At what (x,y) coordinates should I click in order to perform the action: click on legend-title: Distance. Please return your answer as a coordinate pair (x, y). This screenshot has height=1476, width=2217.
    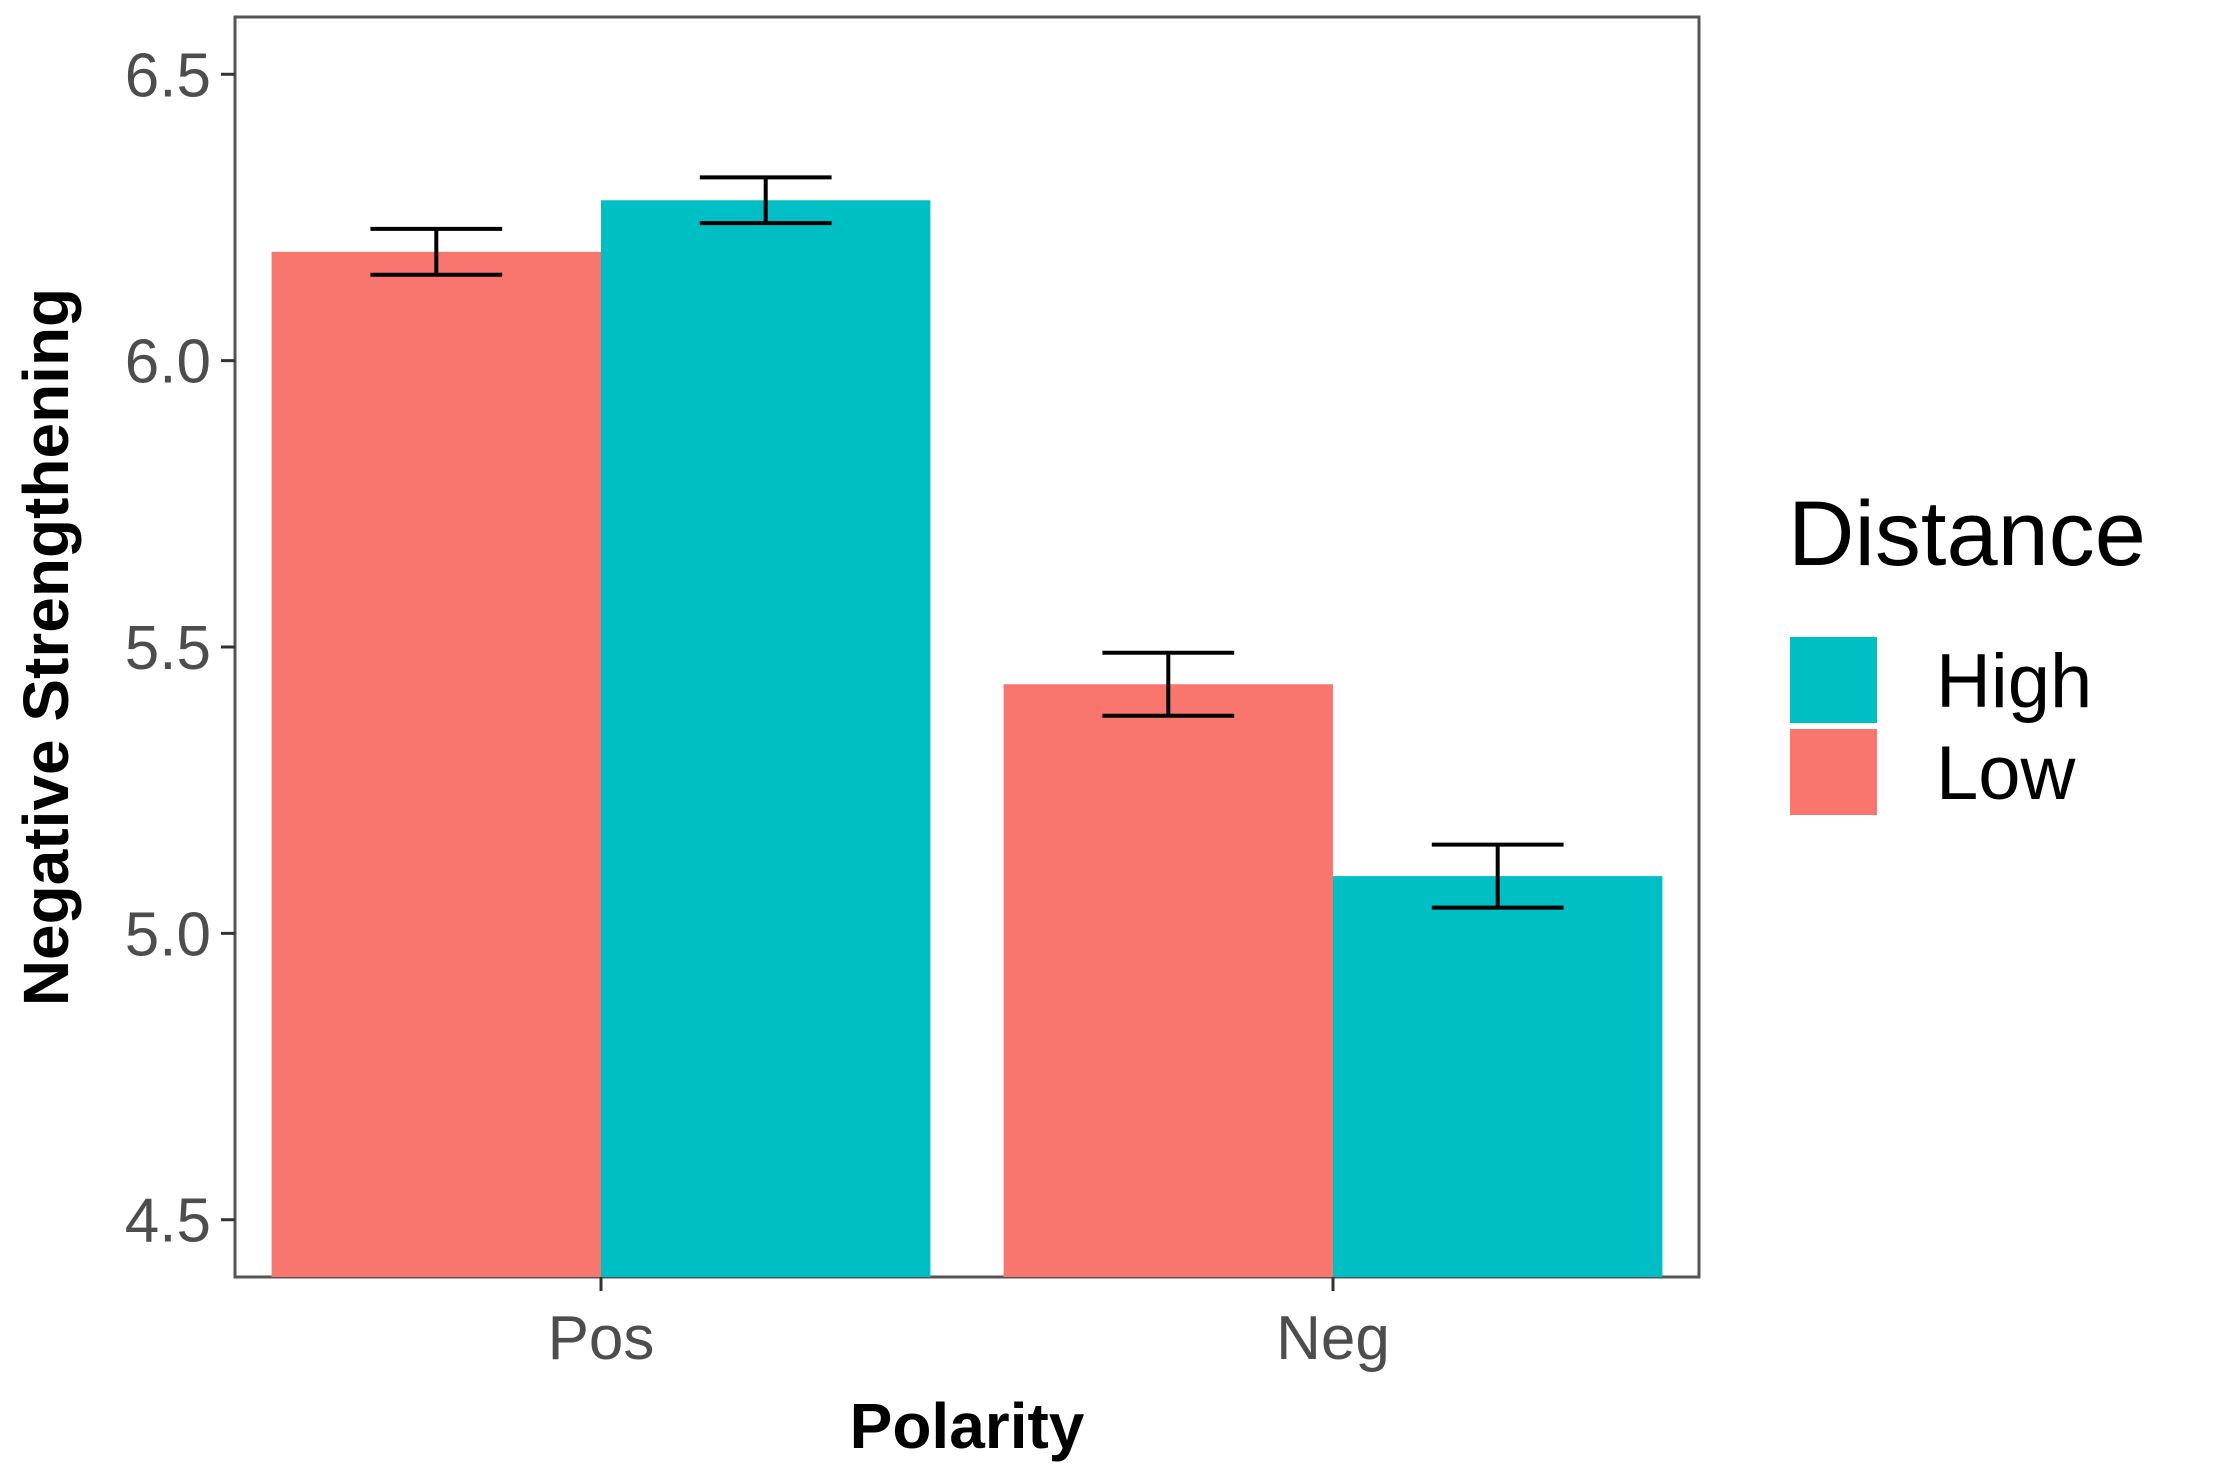
    Looking at the image, I should click on (1967, 534).